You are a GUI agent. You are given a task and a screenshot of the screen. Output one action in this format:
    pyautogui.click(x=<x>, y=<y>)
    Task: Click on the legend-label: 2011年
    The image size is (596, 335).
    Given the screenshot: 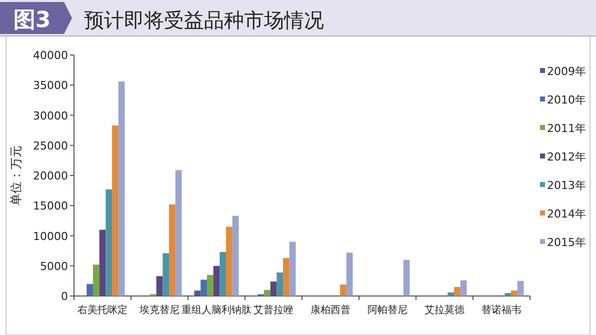 What is the action you would take?
    pyautogui.click(x=566, y=128)
    